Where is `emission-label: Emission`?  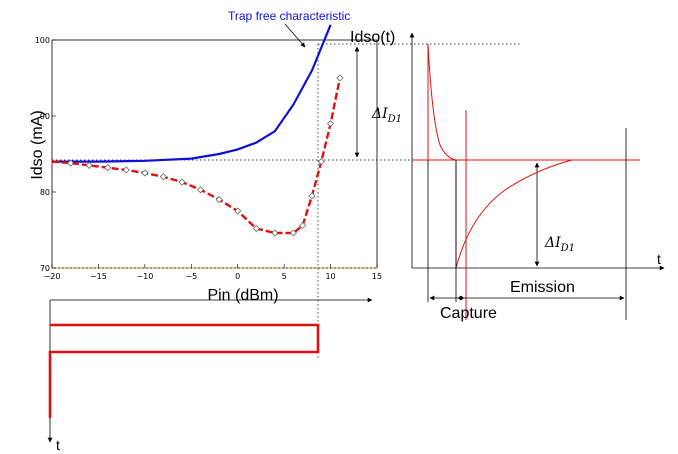
emission-label: Emission is located at coordinates (542, 287).